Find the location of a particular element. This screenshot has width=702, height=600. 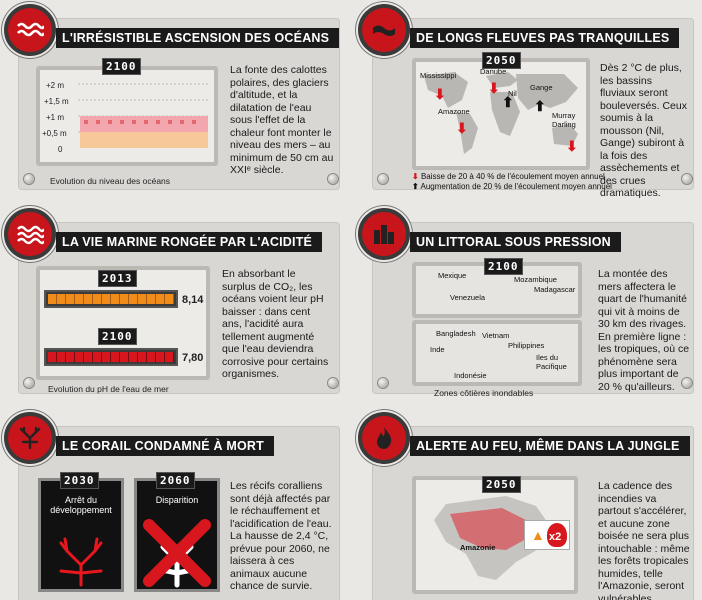

map-label: Mexique is located at coordinates (452, 275).